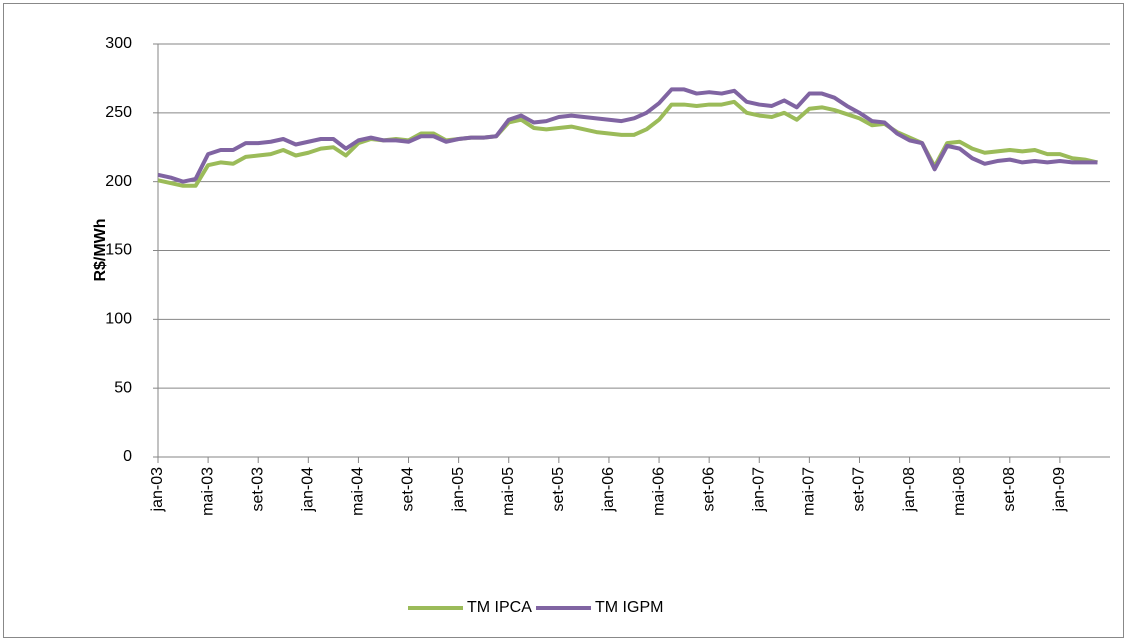 Image resolution: width=1128 pixels, height=642 pixels. Describe the element at coordinates (100, 249) in the screenshot. I see `y-axis-label: R$/MWh` at that location.